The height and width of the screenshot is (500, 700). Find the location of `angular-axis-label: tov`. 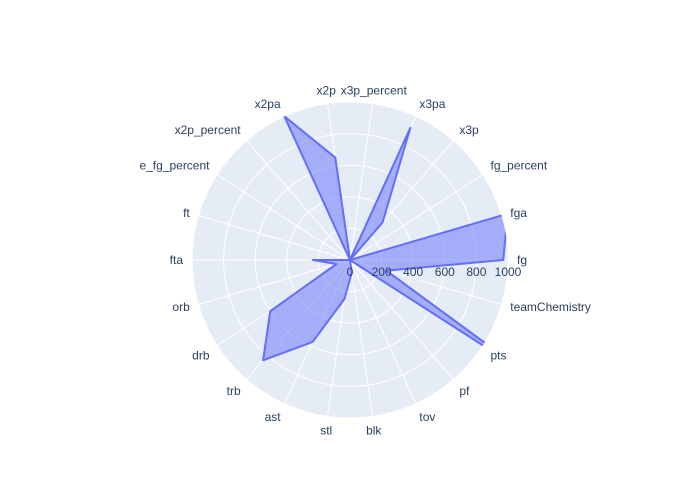

angular-axis-label: tov is located at coordinates (427, 417).